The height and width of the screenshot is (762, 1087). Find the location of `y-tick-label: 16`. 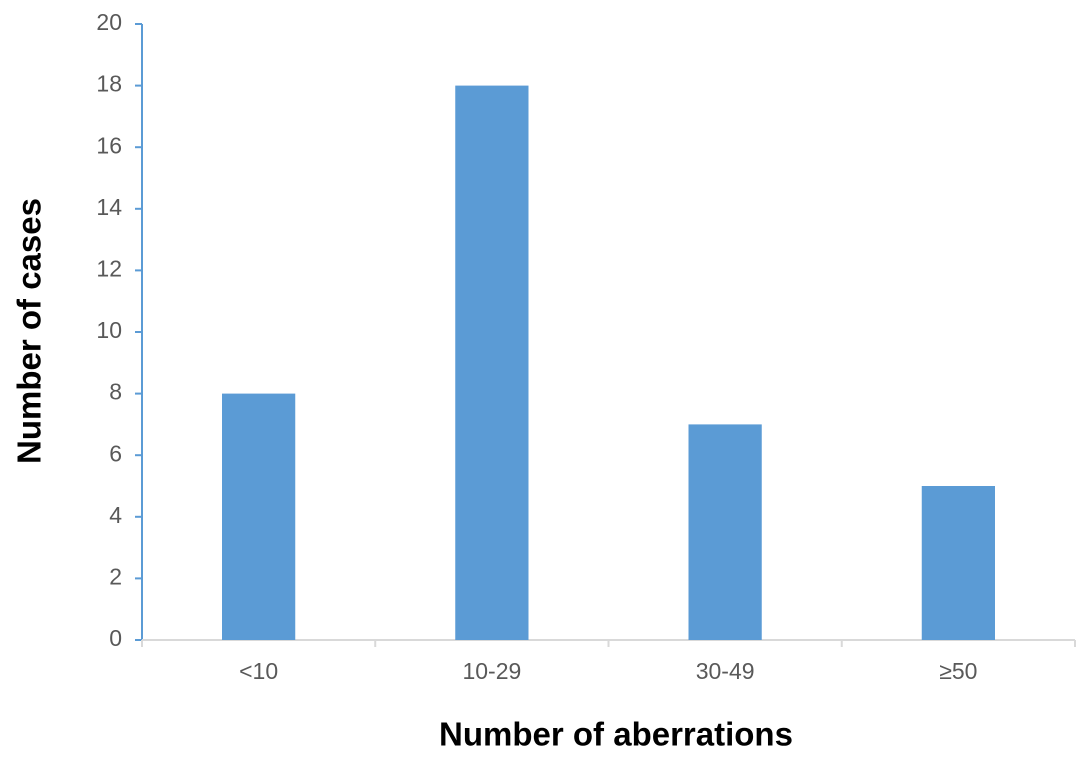

y-tick-label: 16 is located at coordinates (109, 145).